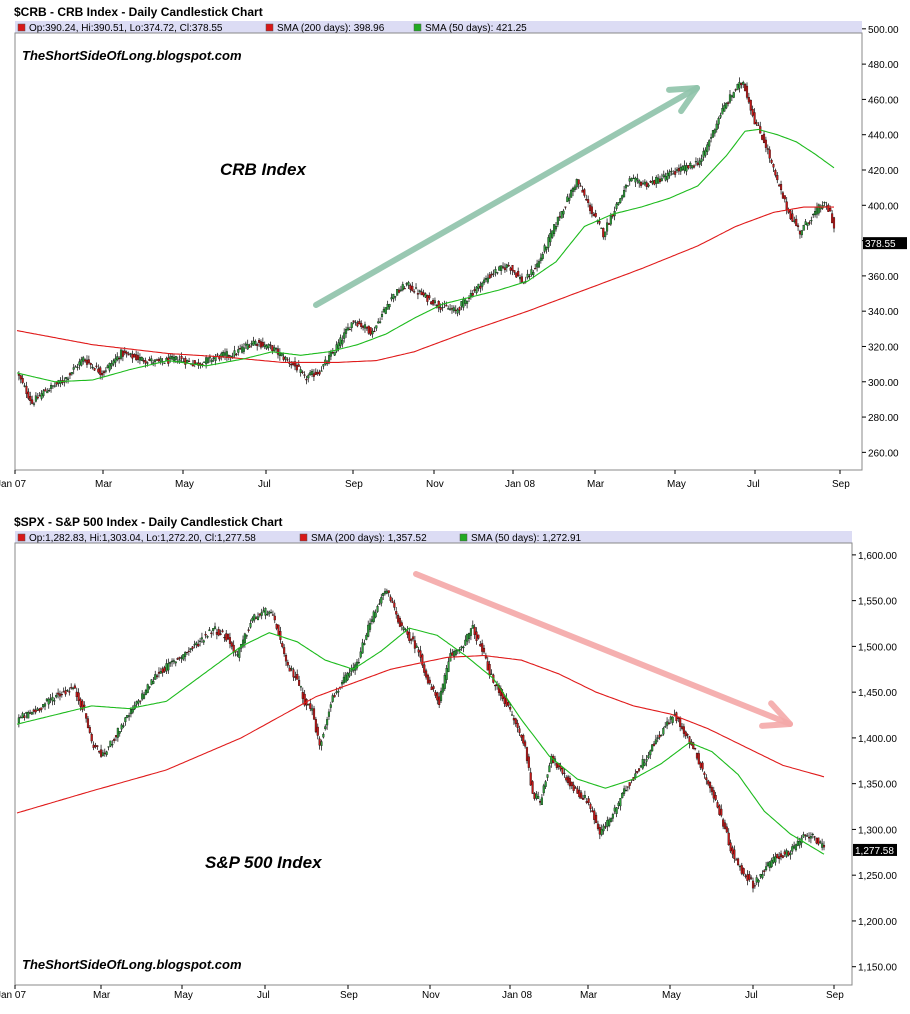 This screenshot has width=910, height=1014. Describe the element at coordinates (883, 453) in the screenshot. I see `y-tick-label: 260.00` at that location.